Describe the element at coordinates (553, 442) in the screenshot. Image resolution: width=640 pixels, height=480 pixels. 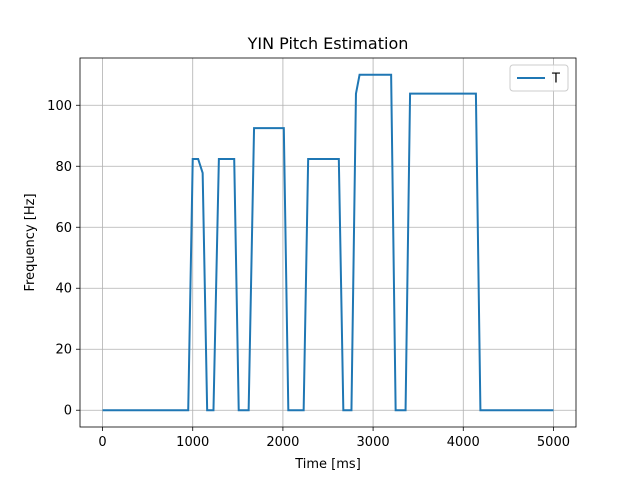
I see `x-tick-label: 5000` at that location.